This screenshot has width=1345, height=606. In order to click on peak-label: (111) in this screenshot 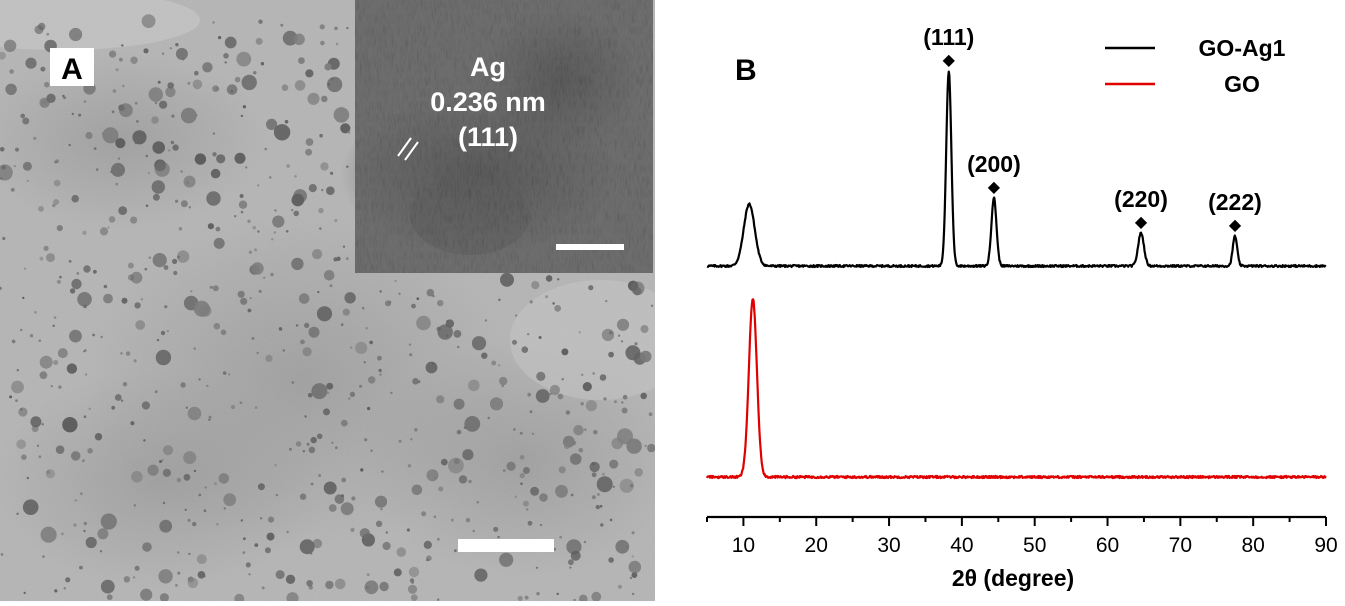, I will do `click(948, 37)`.